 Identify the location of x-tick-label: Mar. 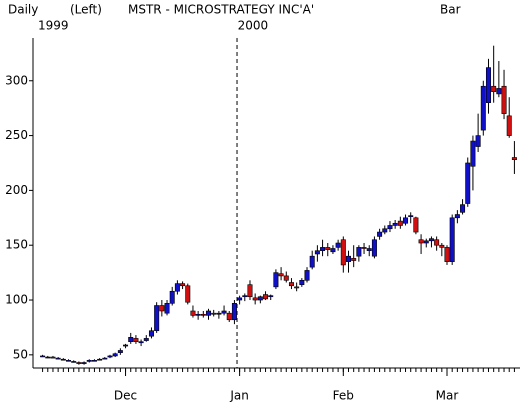
(447, 396).